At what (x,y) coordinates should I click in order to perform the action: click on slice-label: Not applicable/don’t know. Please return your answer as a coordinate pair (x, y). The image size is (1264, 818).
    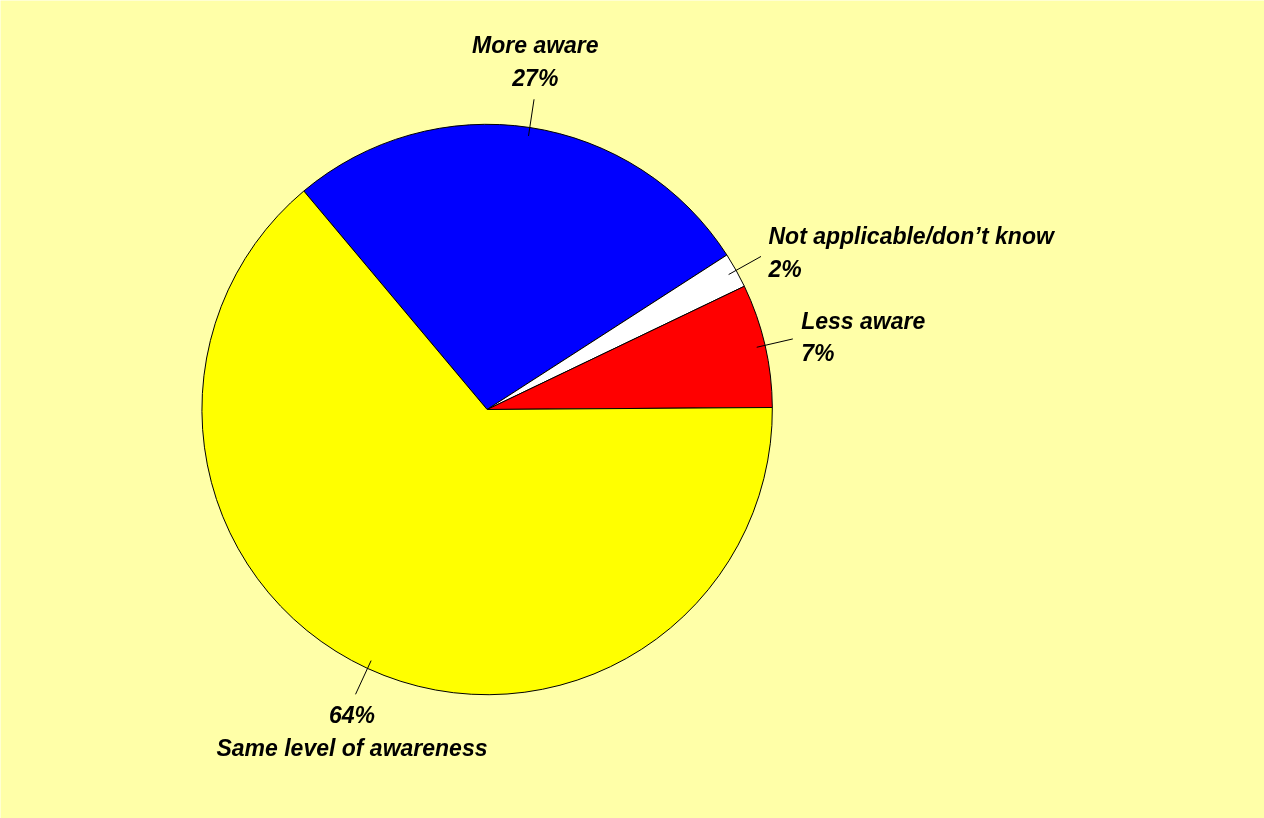
    Looking at the image, I should click on (912, 236).